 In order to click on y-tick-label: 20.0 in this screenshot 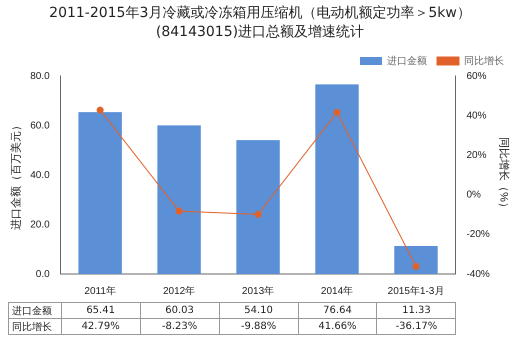, I will do `click(40, 224)`.